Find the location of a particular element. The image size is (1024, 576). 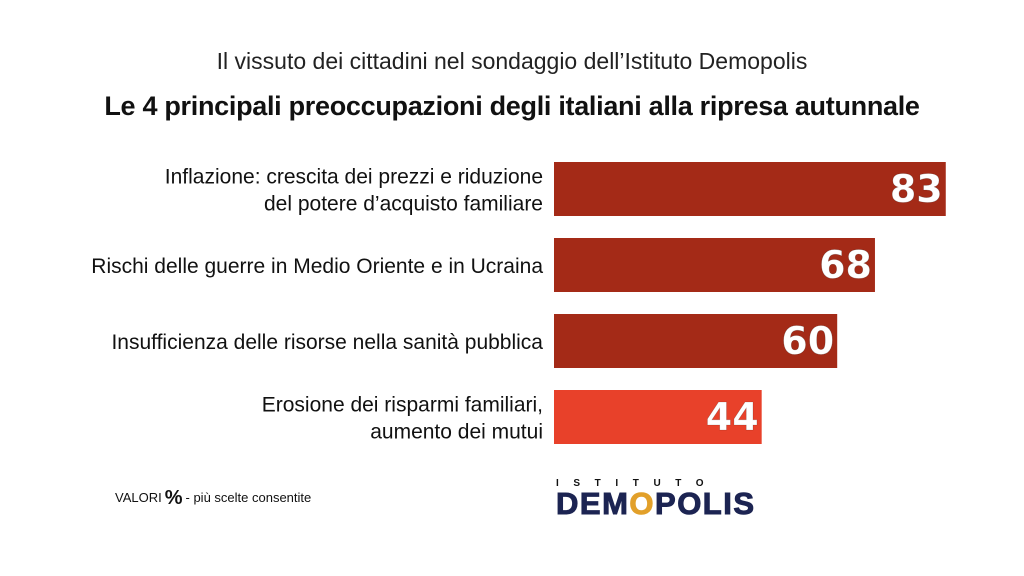

data-label: 68 is located at coordinates (845, 265).